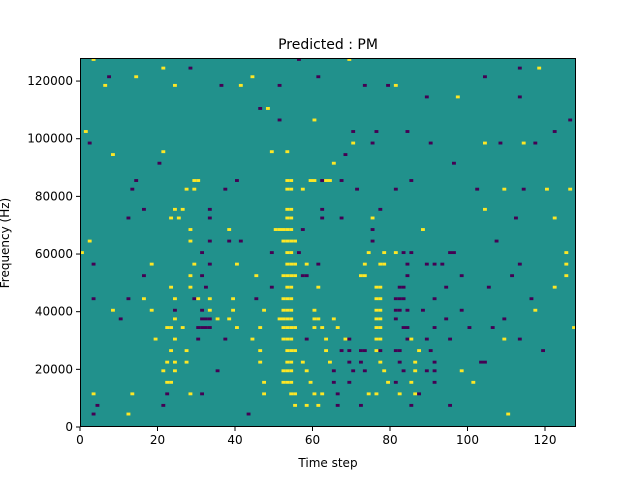 The image size is (640, 480). I want to click on y-tick-label: 100000, so click(50, 139).